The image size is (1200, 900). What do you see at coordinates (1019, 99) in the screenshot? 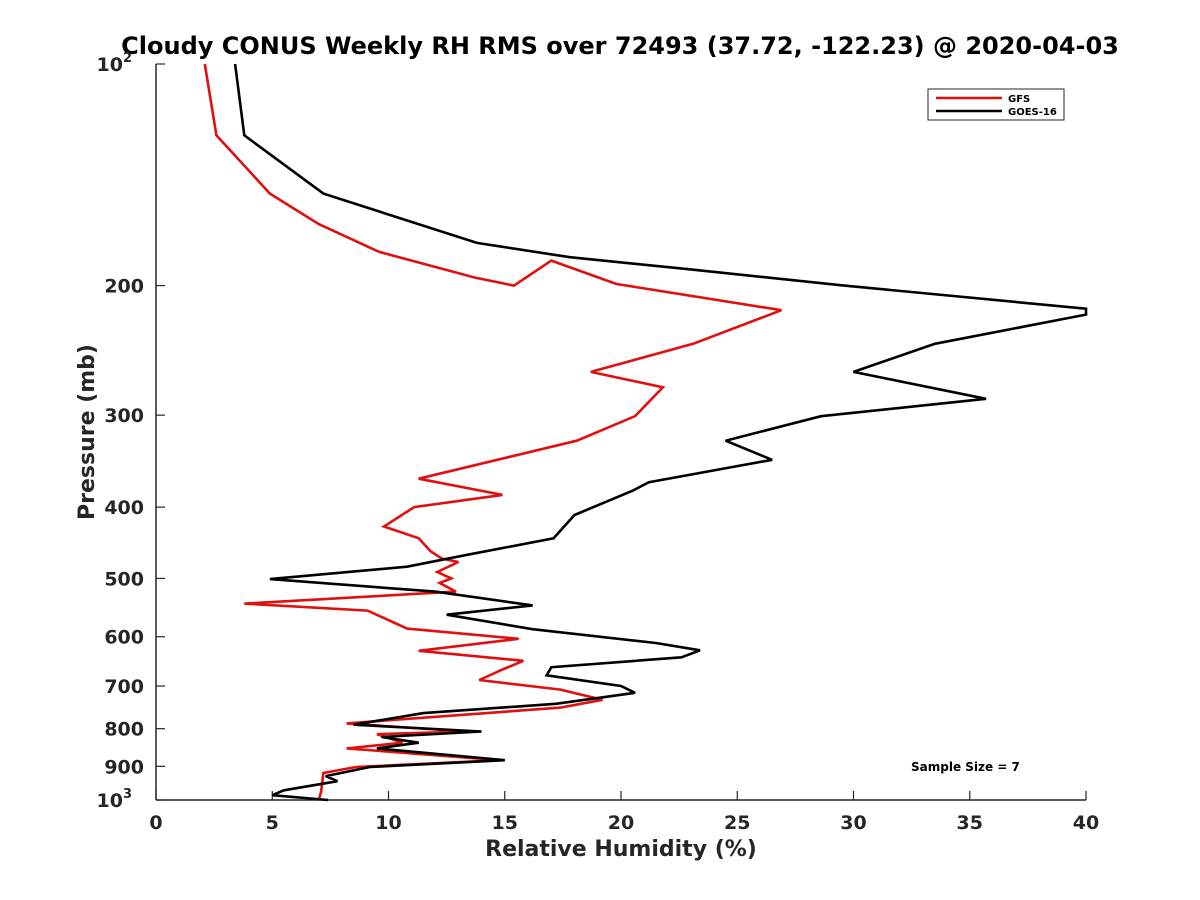
I see `legend-label-gfs: GFS` at bounding box center [1019, 99].